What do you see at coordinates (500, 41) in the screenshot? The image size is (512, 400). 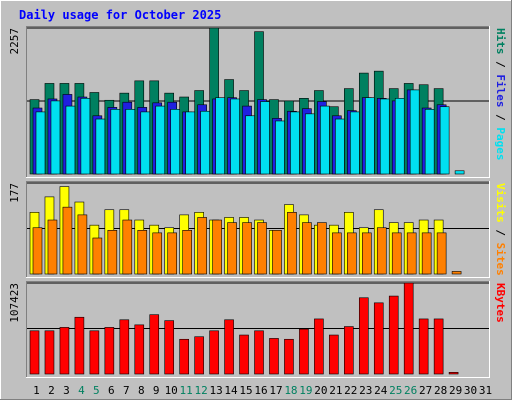 I see `legend-entry: Hits` at bounding box center [500, 41].